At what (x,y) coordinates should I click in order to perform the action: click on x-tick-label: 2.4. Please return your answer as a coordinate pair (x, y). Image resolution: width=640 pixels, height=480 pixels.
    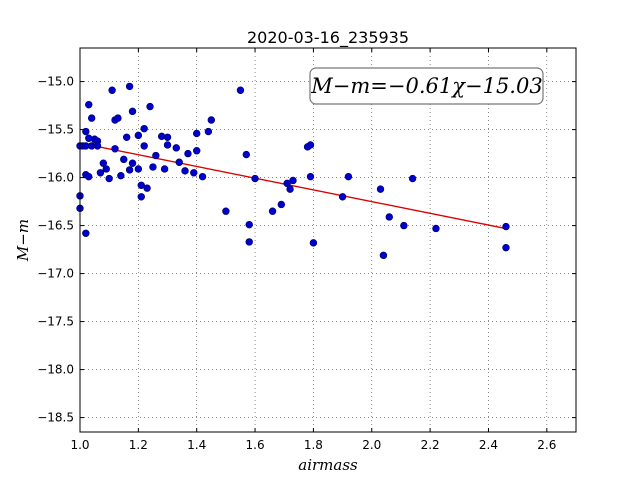
    Looking at the image, I should click on (488, 445).